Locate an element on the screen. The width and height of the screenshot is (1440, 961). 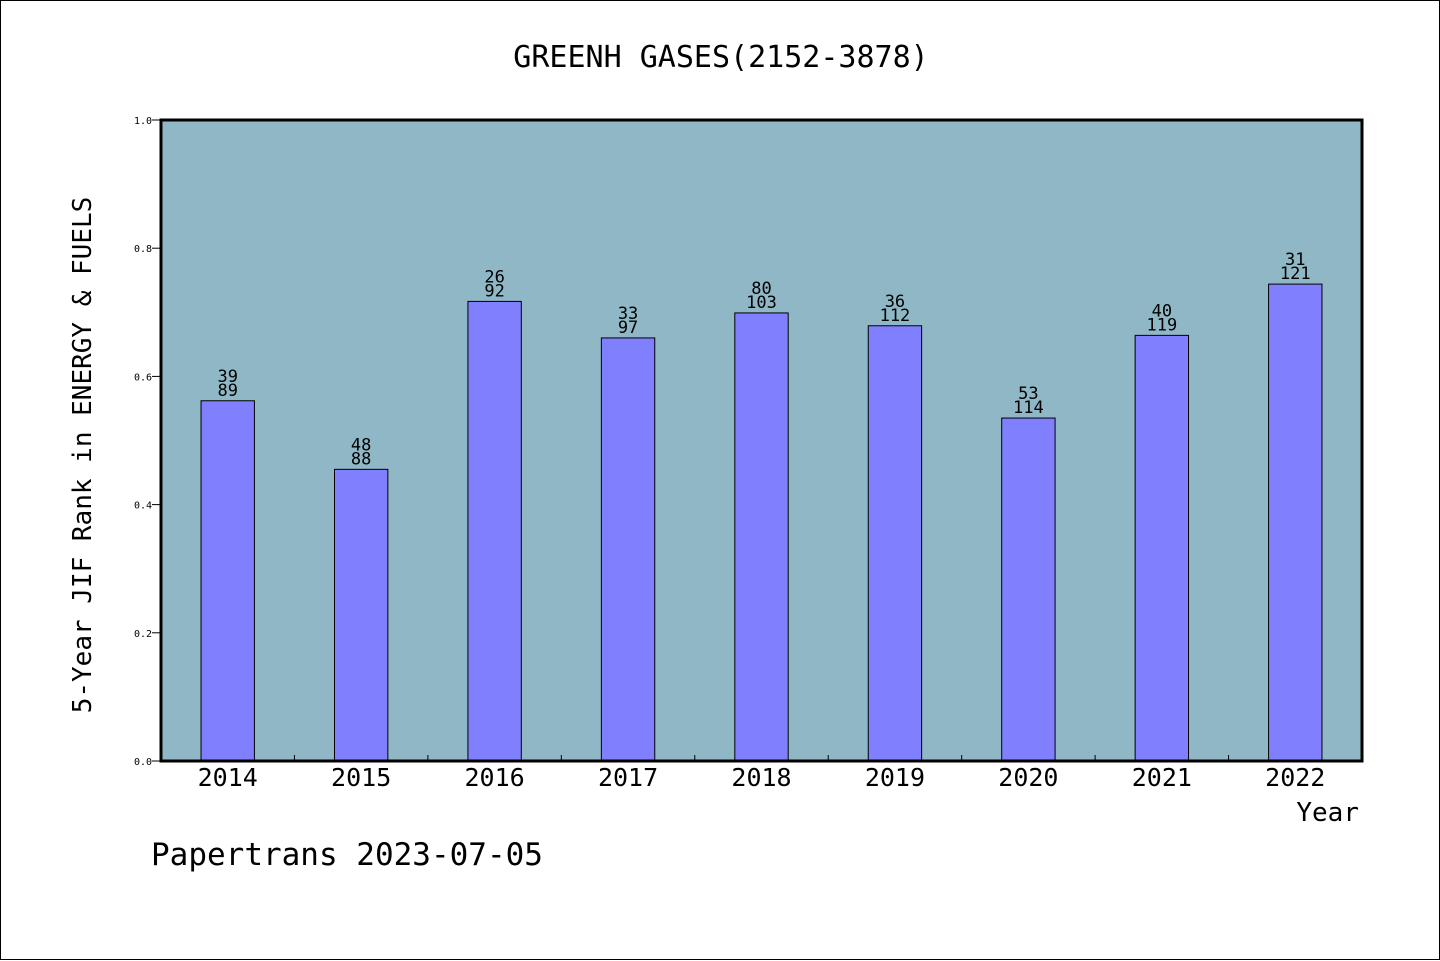
footer-note: Papertrans 2023-07-05 is located at coordinates (347, 855).